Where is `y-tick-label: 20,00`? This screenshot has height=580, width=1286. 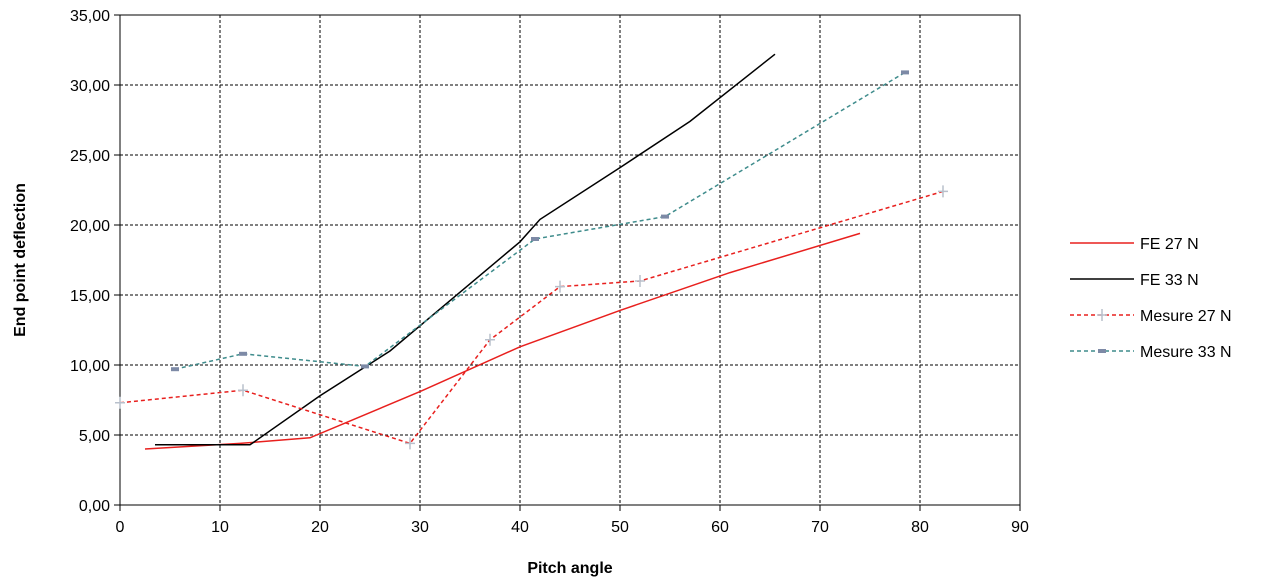
y-tick-label: 20,00 is located at coordinates (90, 226).